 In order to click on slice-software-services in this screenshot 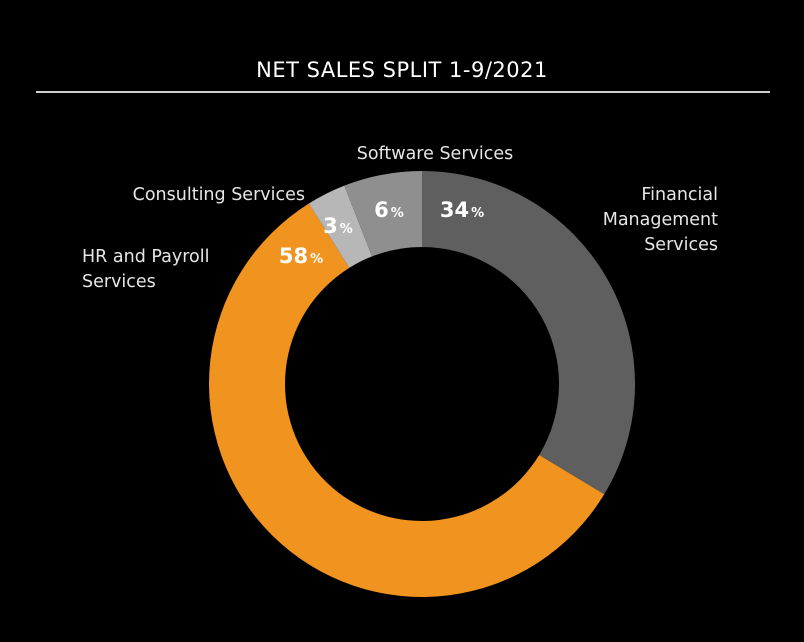, I will do `click(383, 214)`.